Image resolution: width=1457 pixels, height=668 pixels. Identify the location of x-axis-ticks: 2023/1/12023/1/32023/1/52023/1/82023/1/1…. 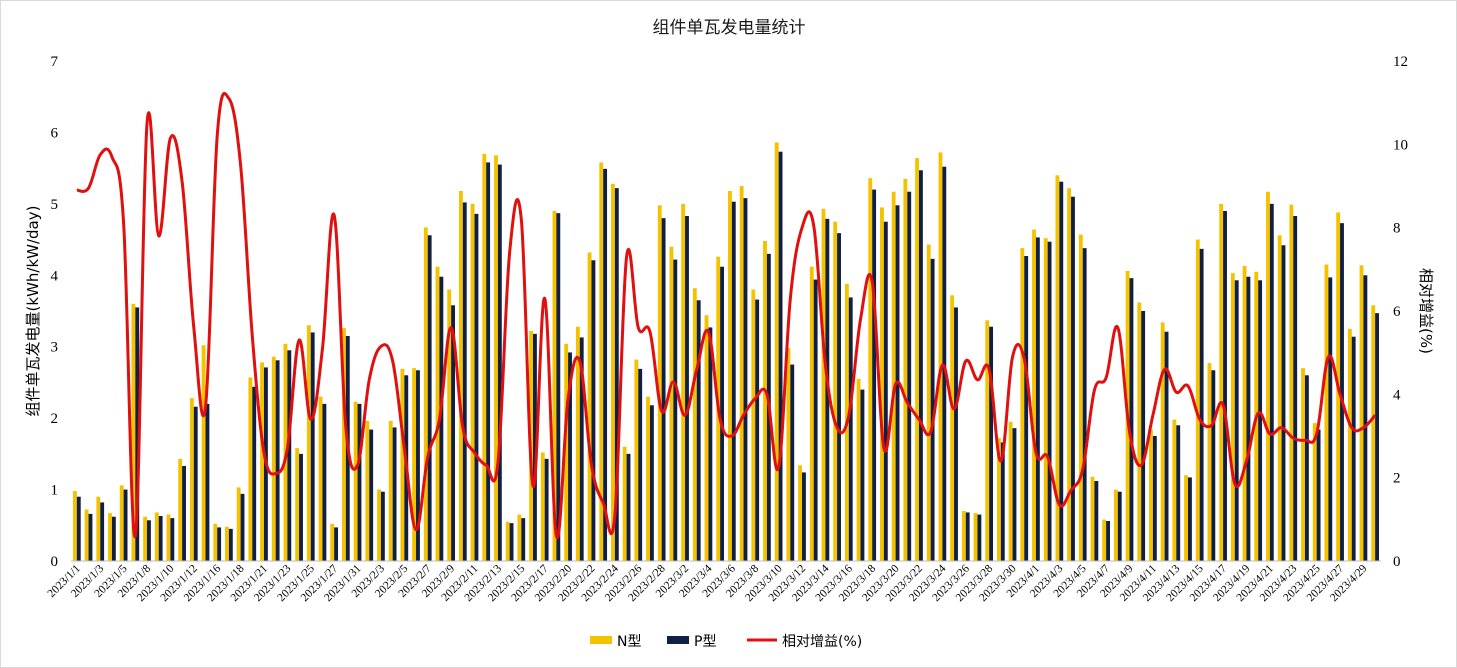
(708, 583).